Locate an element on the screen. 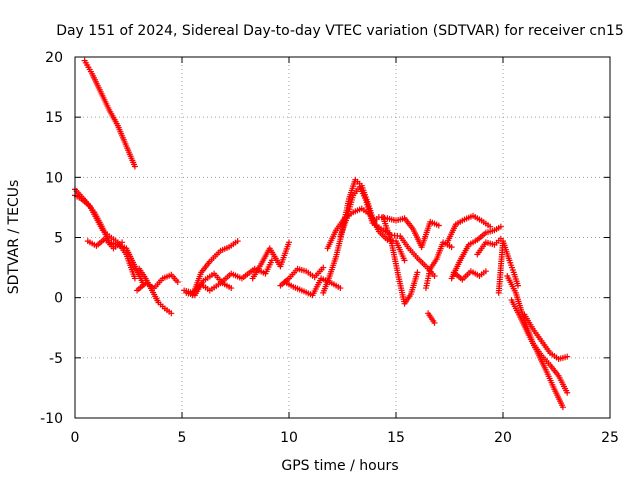 The height and width of the screenshot is (480, 640). x-axis-label: GPS time / hours is located at coordinates (339, 466).